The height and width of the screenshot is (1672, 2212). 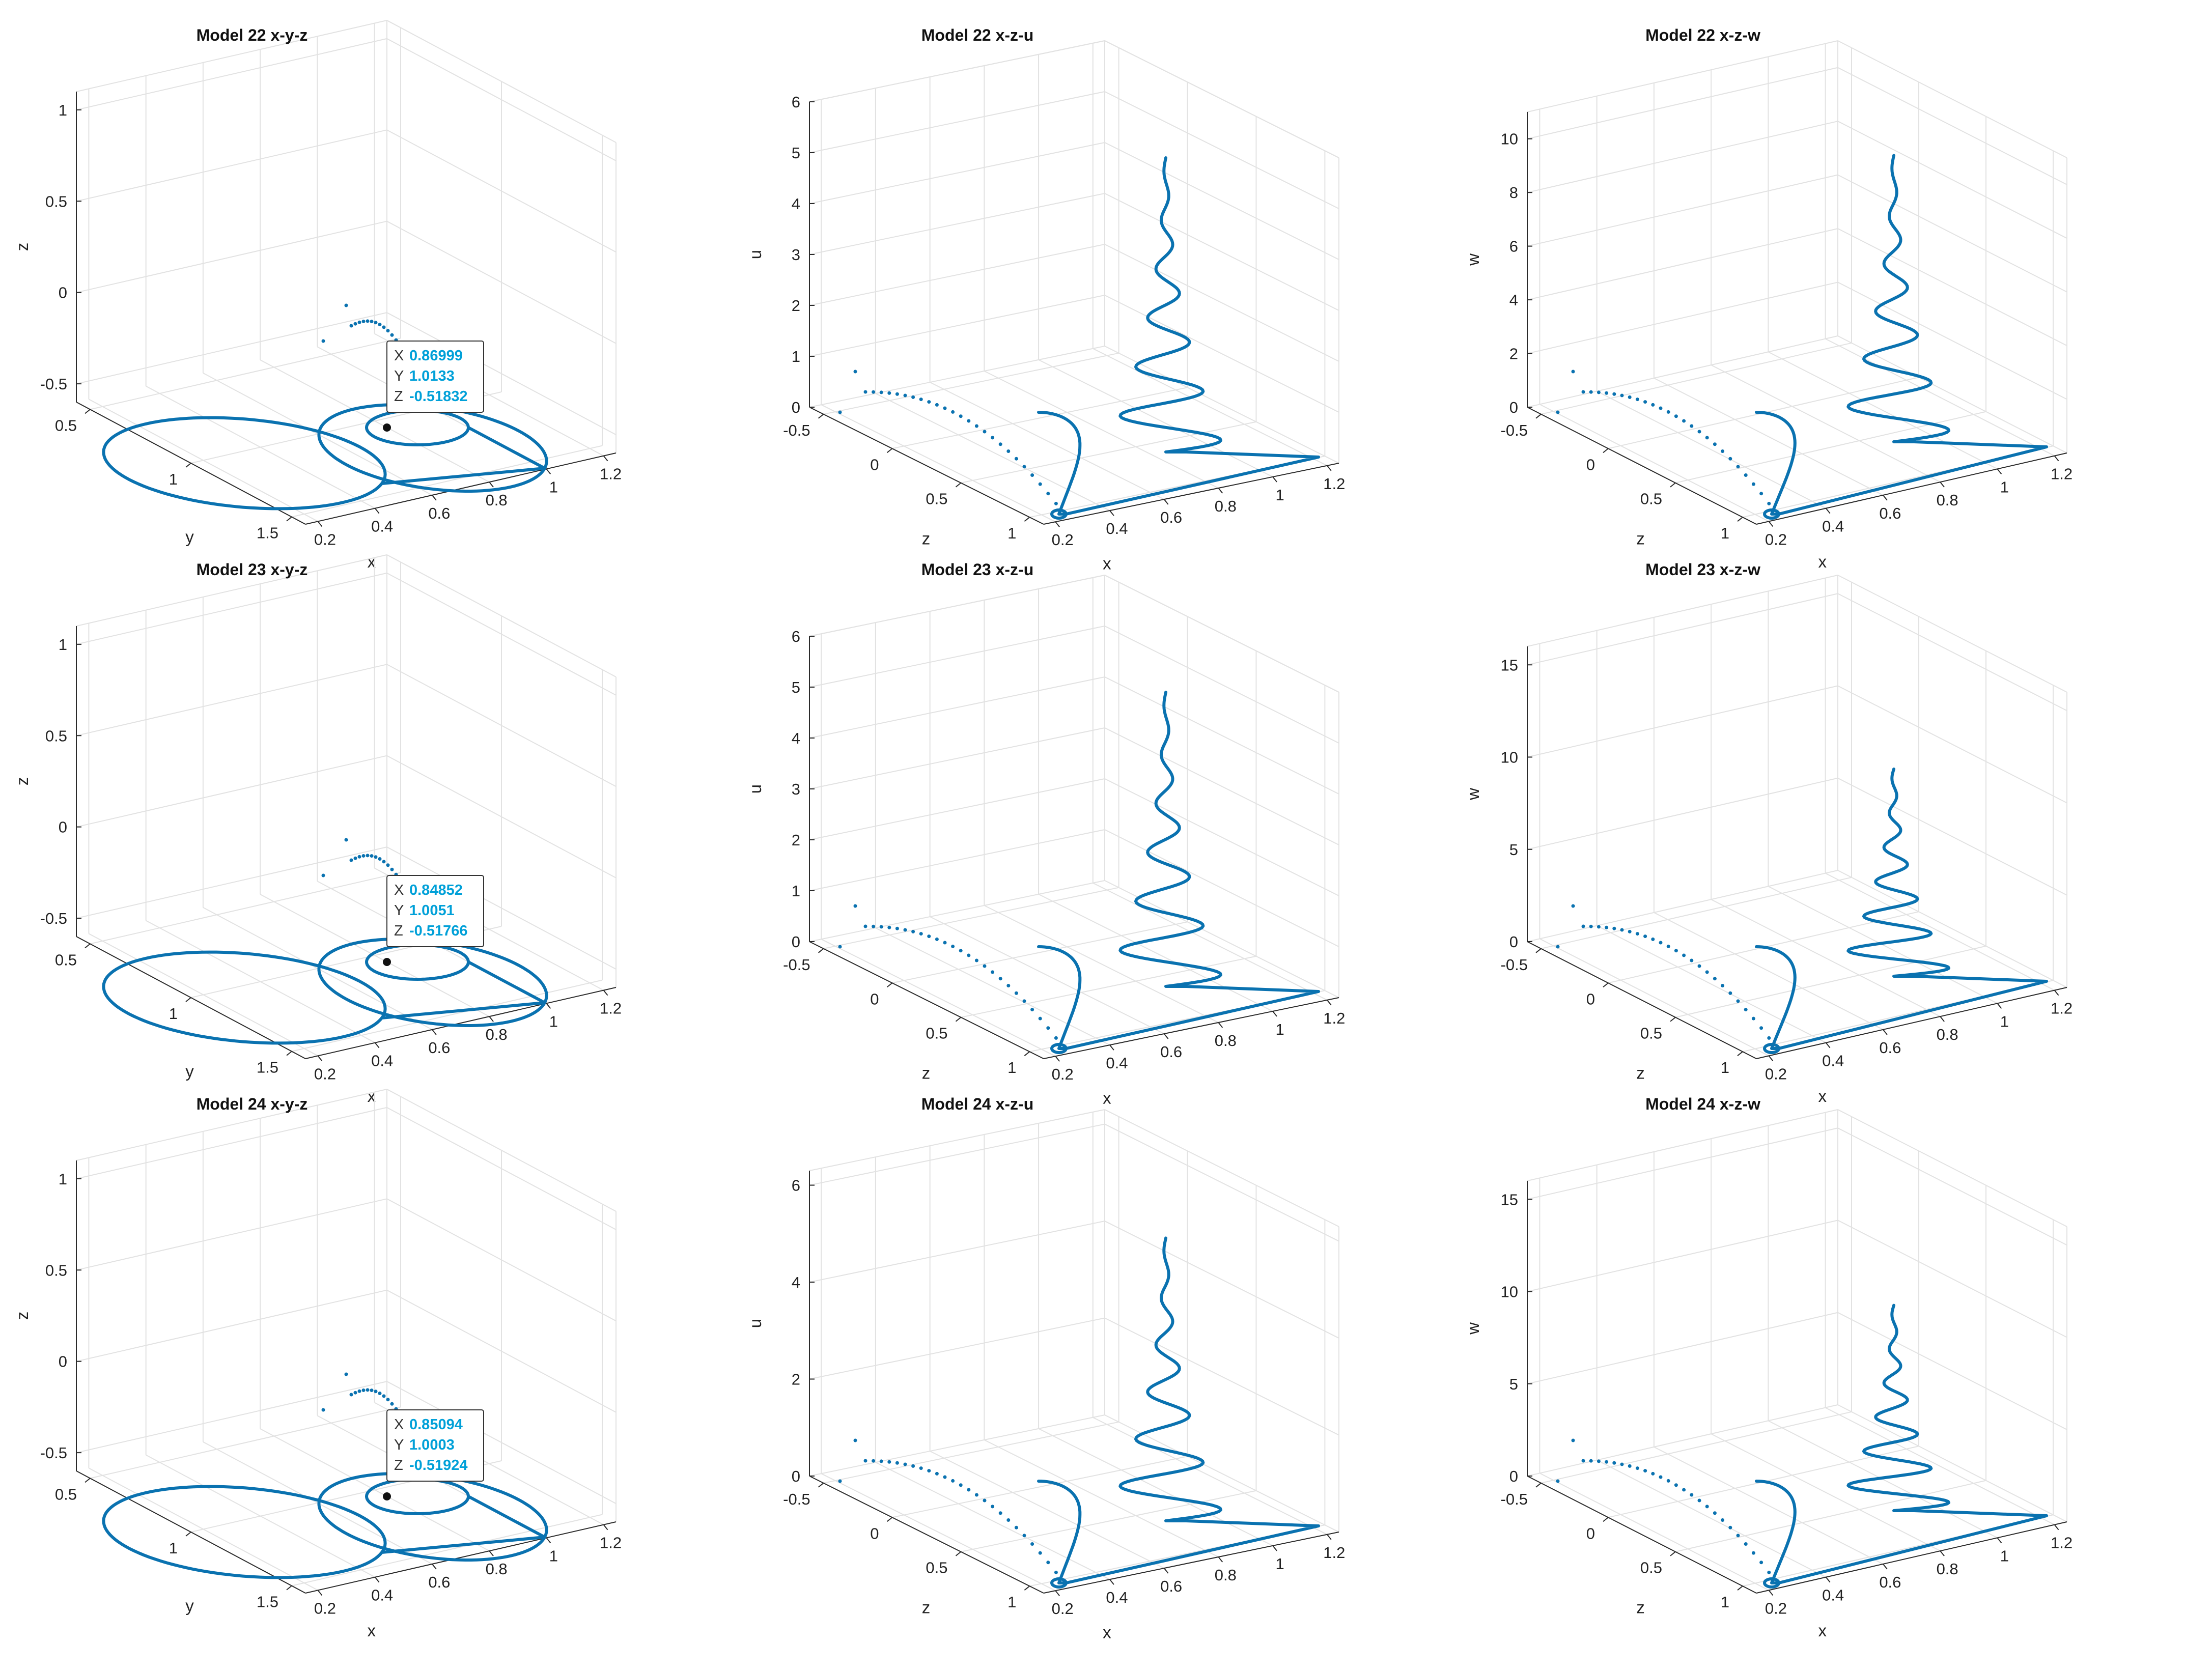 What do you see at coordinates (1642, 466) in the screenshot?
I see `y-axis` at bounding box center [1642, 466].